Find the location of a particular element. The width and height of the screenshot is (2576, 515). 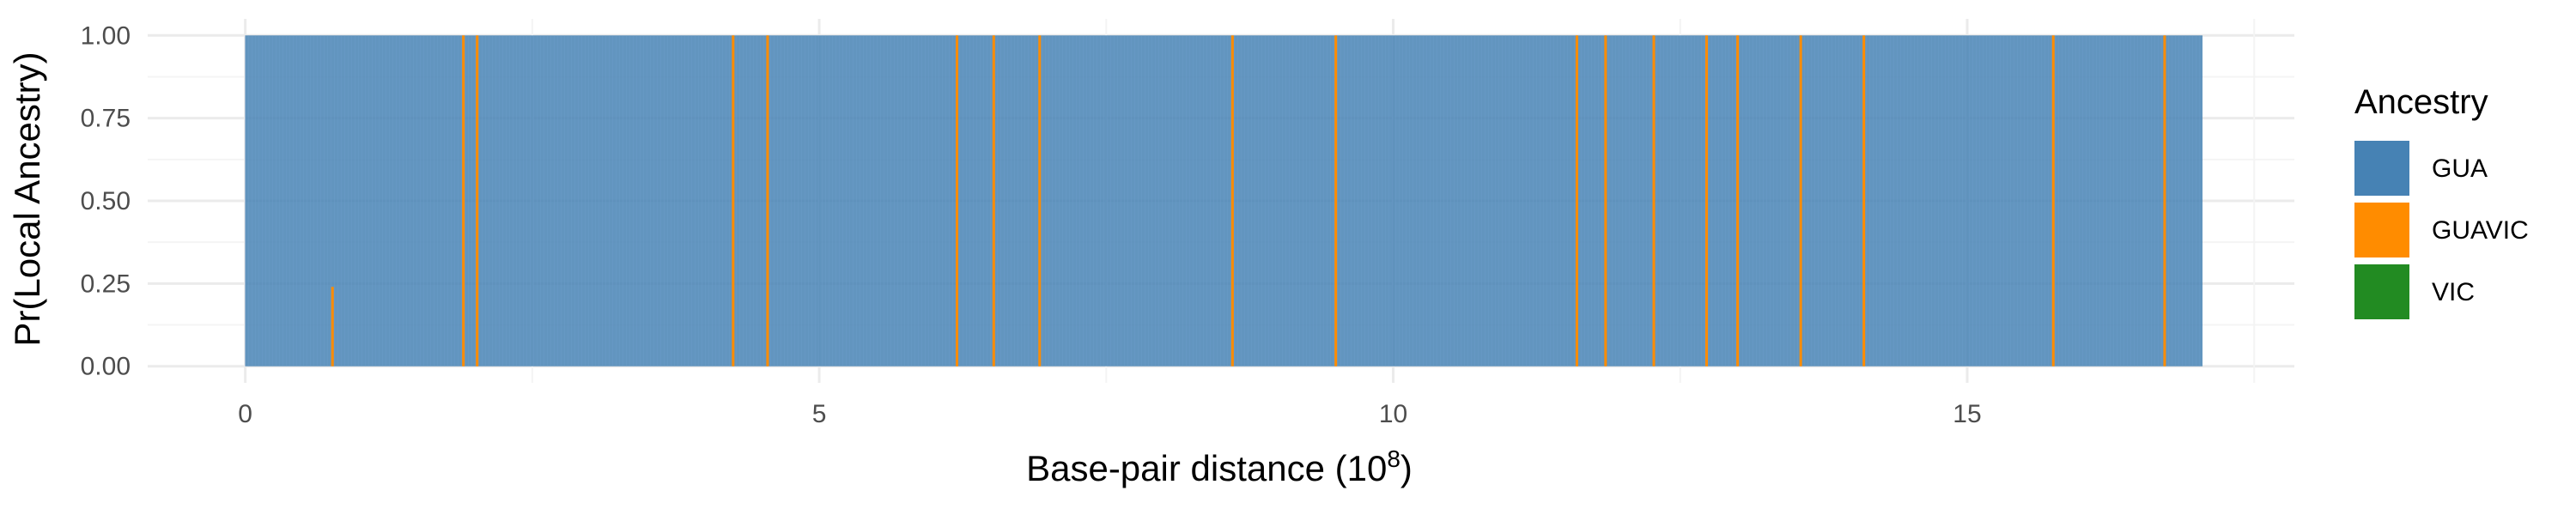

x-tick-labels: 0 5 10 15 is located at coordinates (1109, 414).